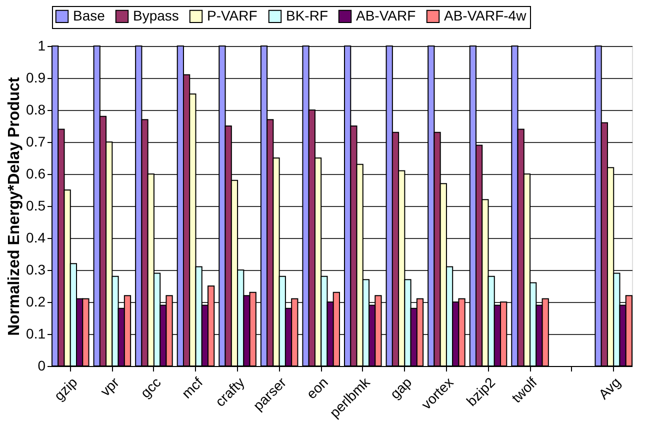 Image resolution: width=670 pixels, height=448 pixels. I want to click on x-tick-label: gzip, so click(65, 389).